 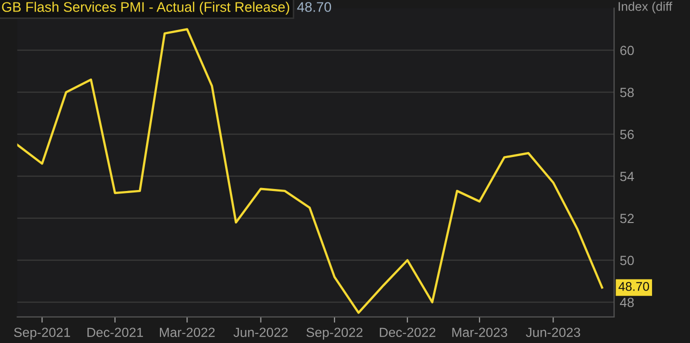 What do you see at coordinates (260, 333) in the screenshot?
I see `x-tick-label: Jun-2022` at bounding box center [260, 333].